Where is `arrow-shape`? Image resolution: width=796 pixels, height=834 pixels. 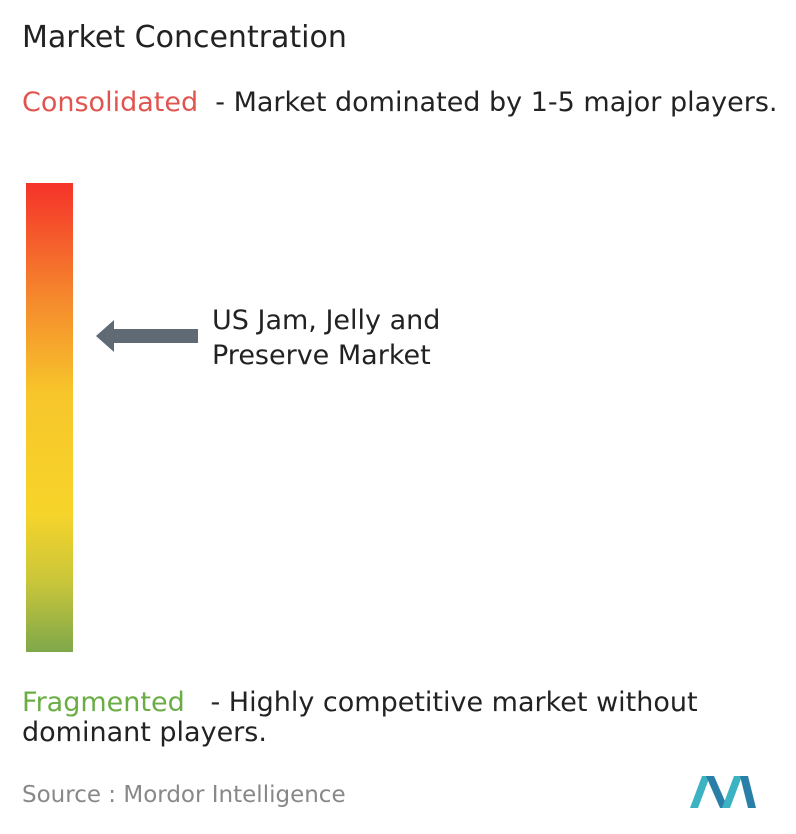
arrow-shape is located at coordinates (147, 336).